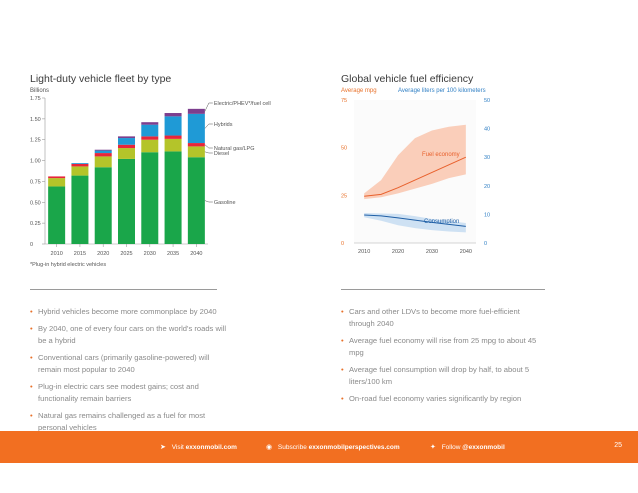 The width and height of the screenshot is (638, 493). I want to click on line-consumption, so click(415, 220).